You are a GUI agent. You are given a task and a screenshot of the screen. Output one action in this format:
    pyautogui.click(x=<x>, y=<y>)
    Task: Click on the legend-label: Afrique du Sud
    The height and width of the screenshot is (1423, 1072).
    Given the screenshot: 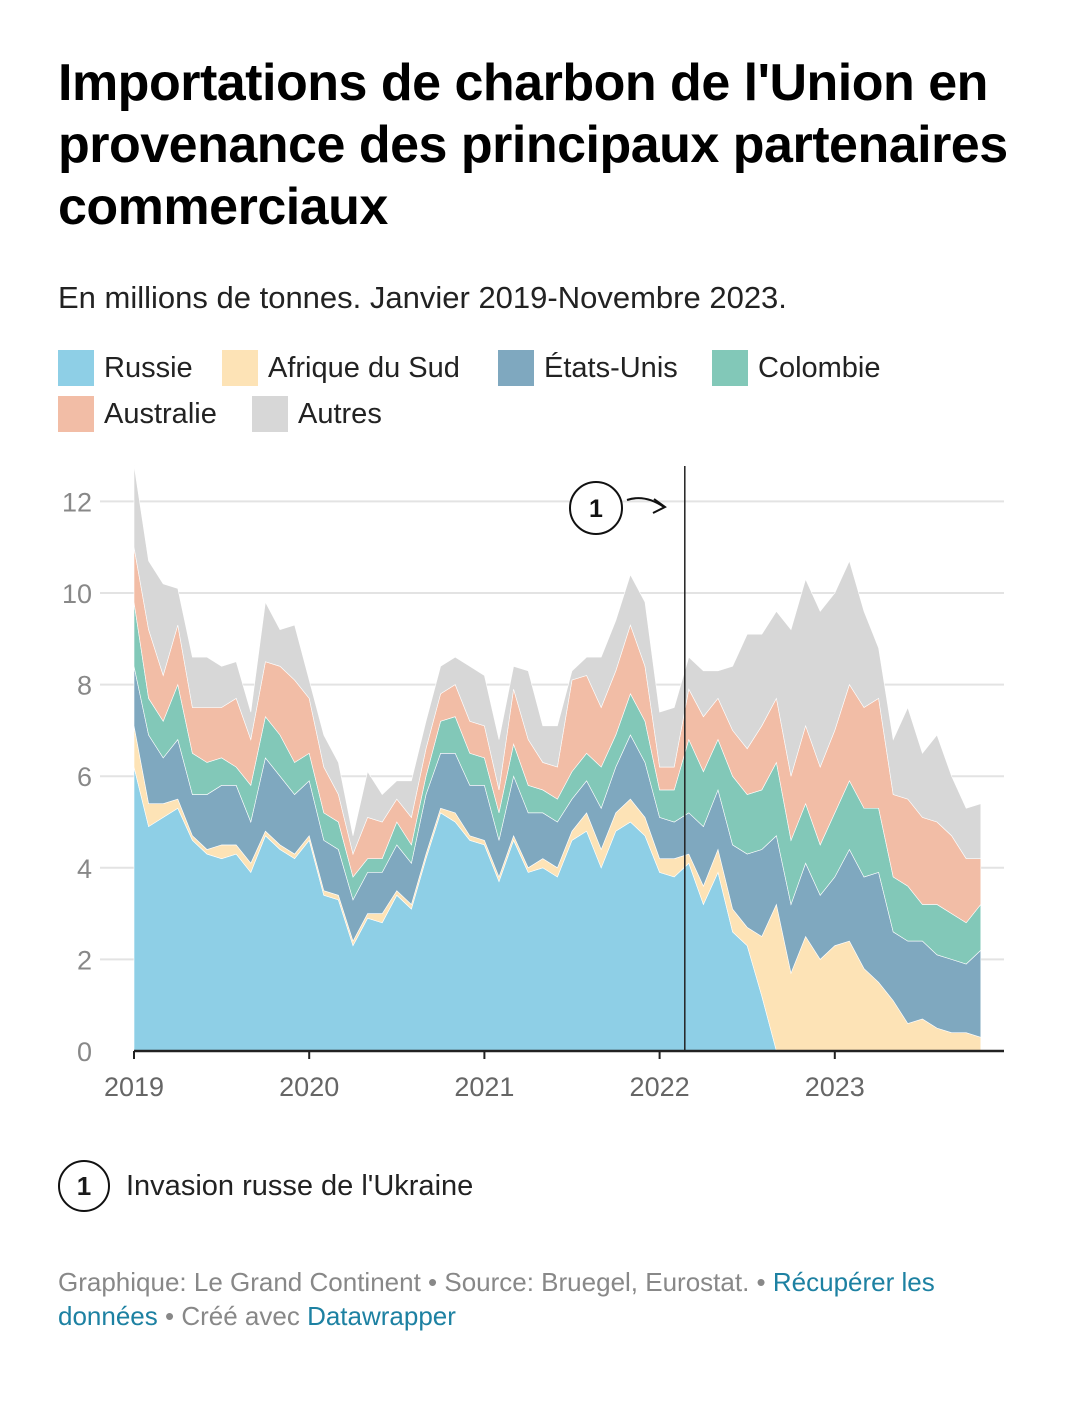 What is the action you would take?
    pyautogui.click(x=364, y=367)
    